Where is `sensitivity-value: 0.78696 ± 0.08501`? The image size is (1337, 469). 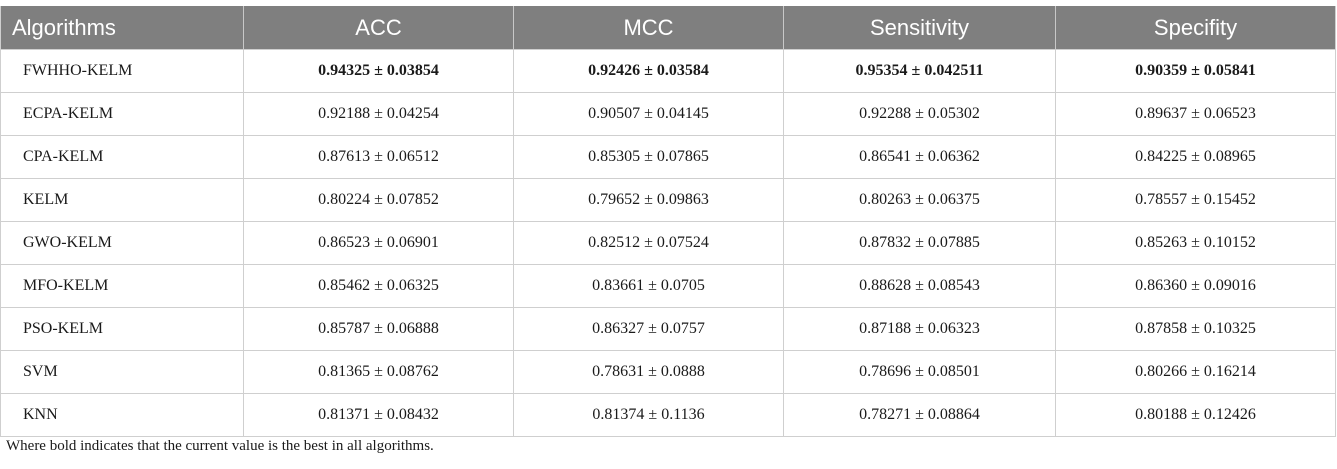 sensitivity-value: 0.78696 ± 0.08501 is located at coordinates (919, 372).